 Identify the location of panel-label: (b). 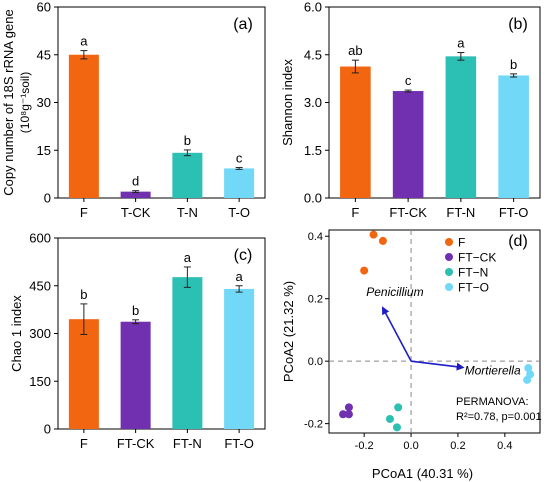
(518, 24).